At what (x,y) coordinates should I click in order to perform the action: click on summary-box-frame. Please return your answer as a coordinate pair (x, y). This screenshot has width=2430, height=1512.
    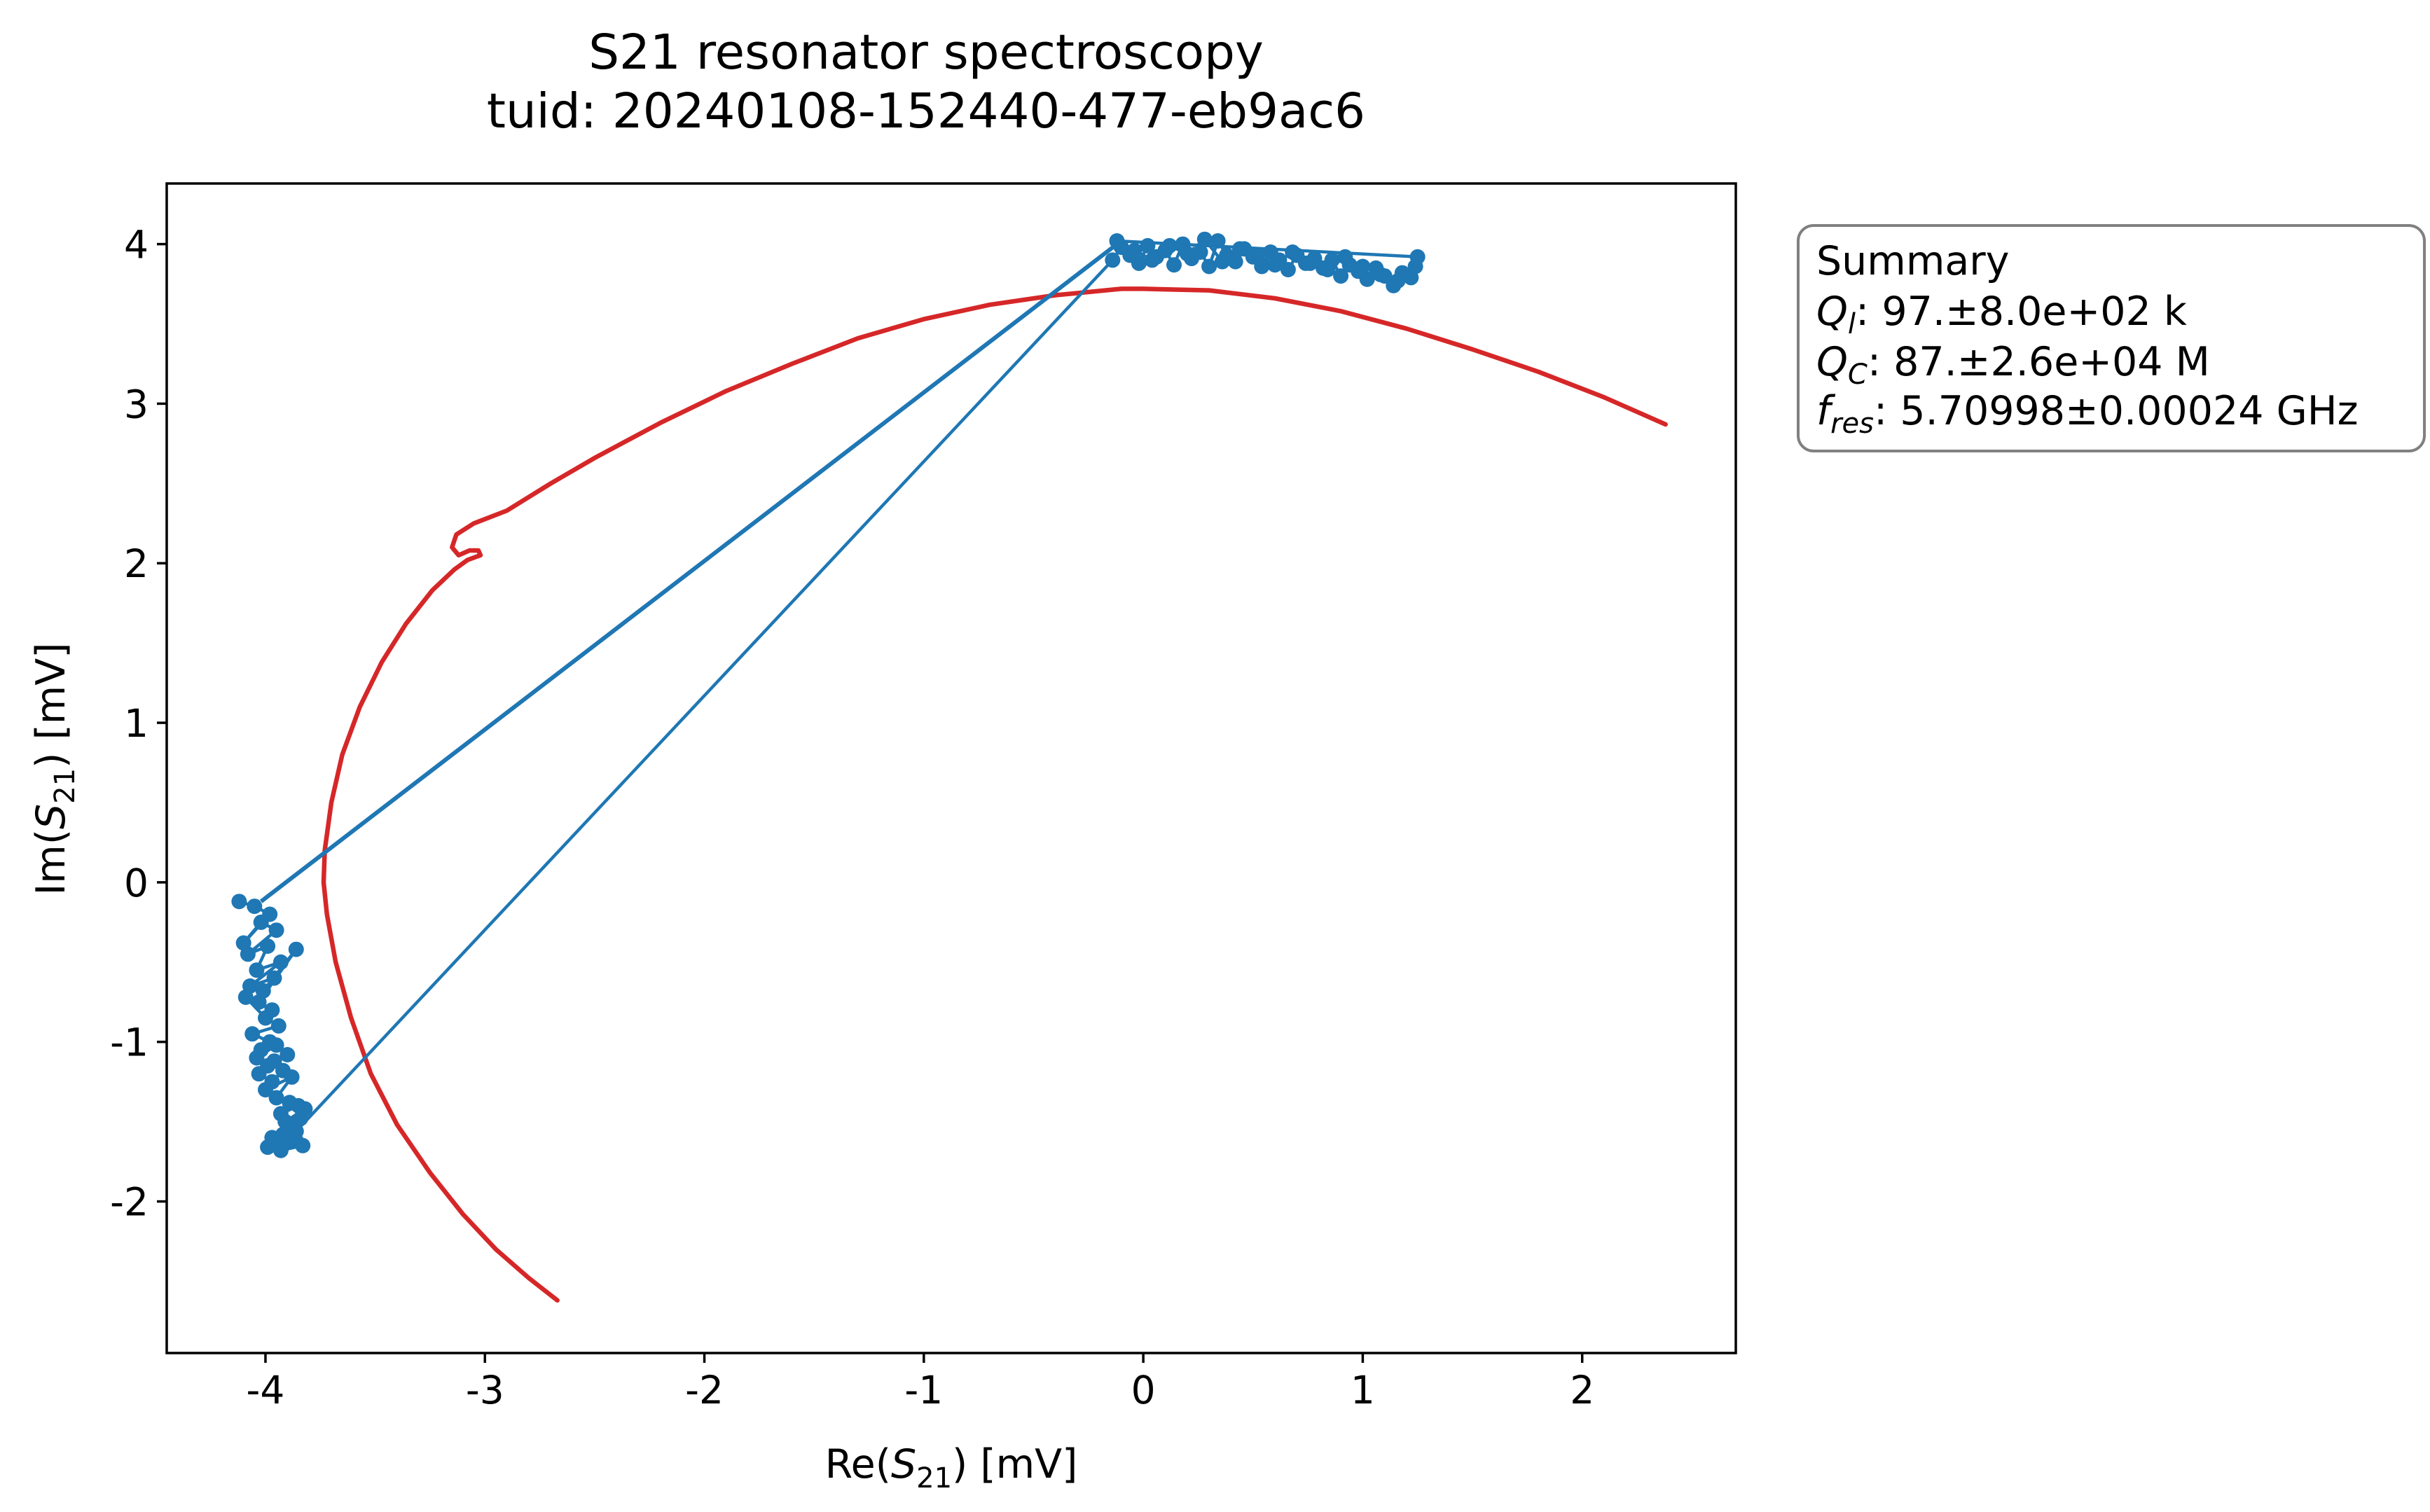
    Looking at the image, I should click on (2111, 338).